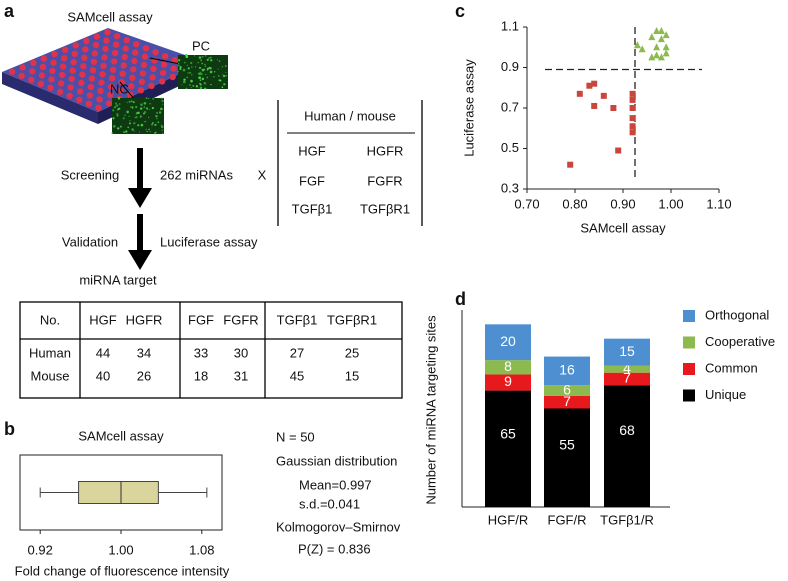 This screenshot has height=581, width=788. I want to click on annotation: Gaussian distribution, so click(336, 460).